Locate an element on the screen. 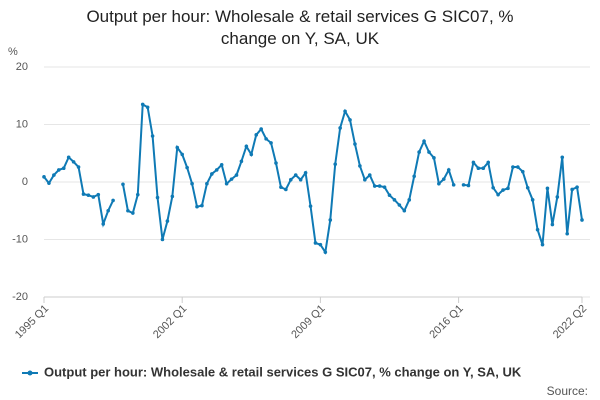 This screenshot has width=600, height=400. y-tick-label: 10 is located at coordinates (22, 124).